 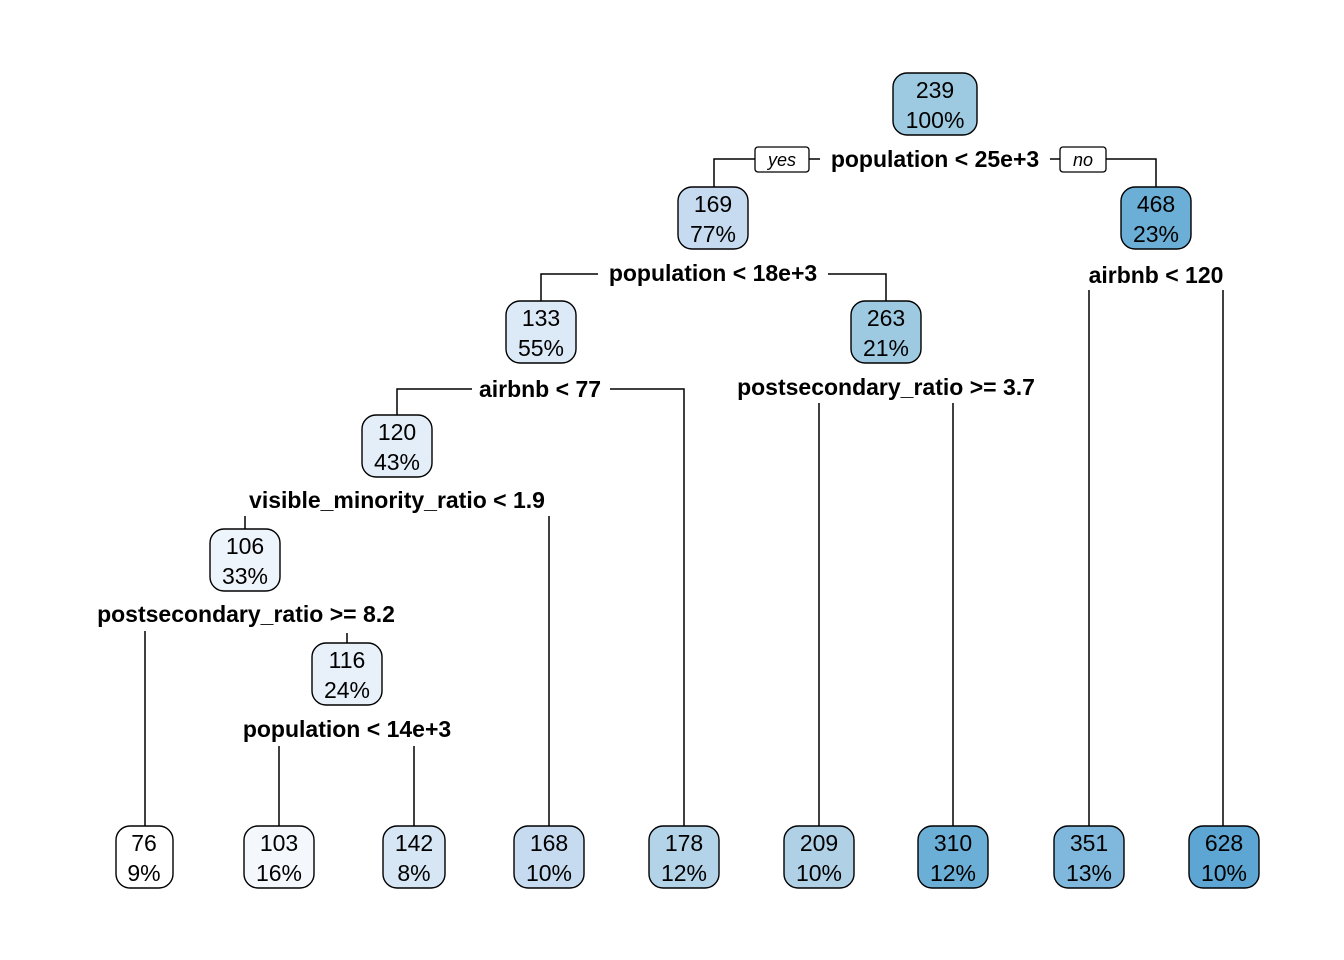 I want to click on branch-yes-box, so click(x=782, y=159).